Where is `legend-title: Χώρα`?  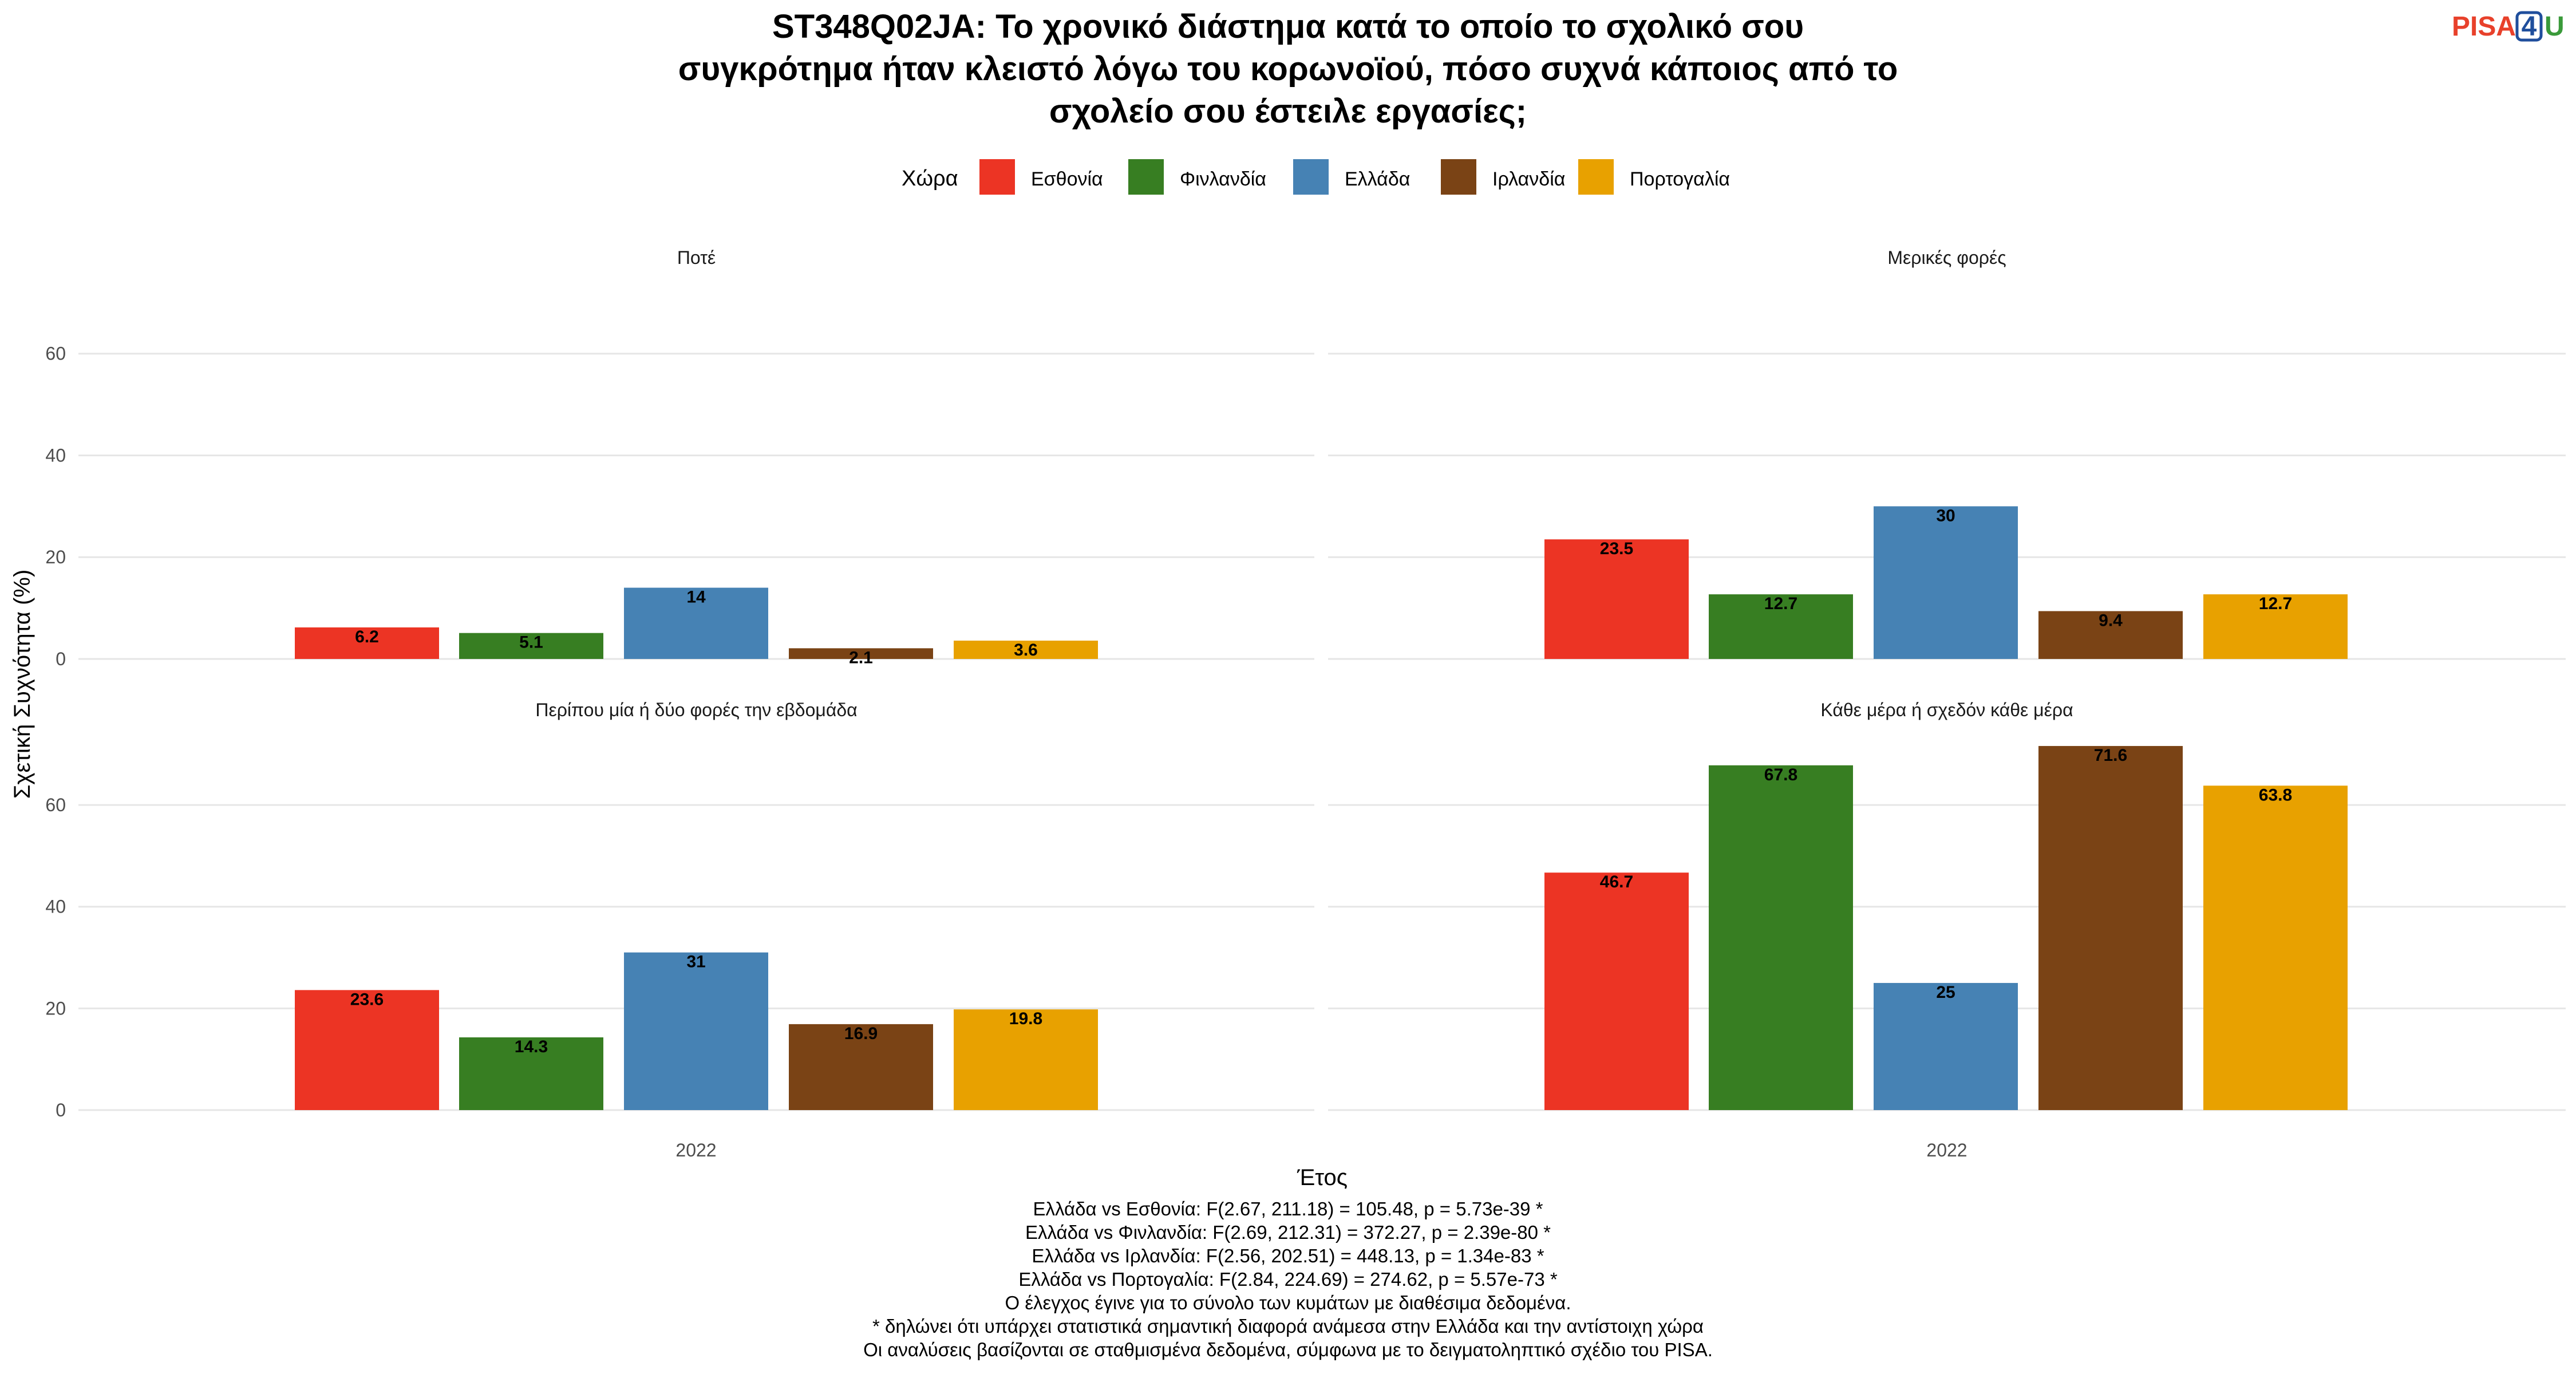 legend-title: Χώρα is located at coordinates (930, 179).